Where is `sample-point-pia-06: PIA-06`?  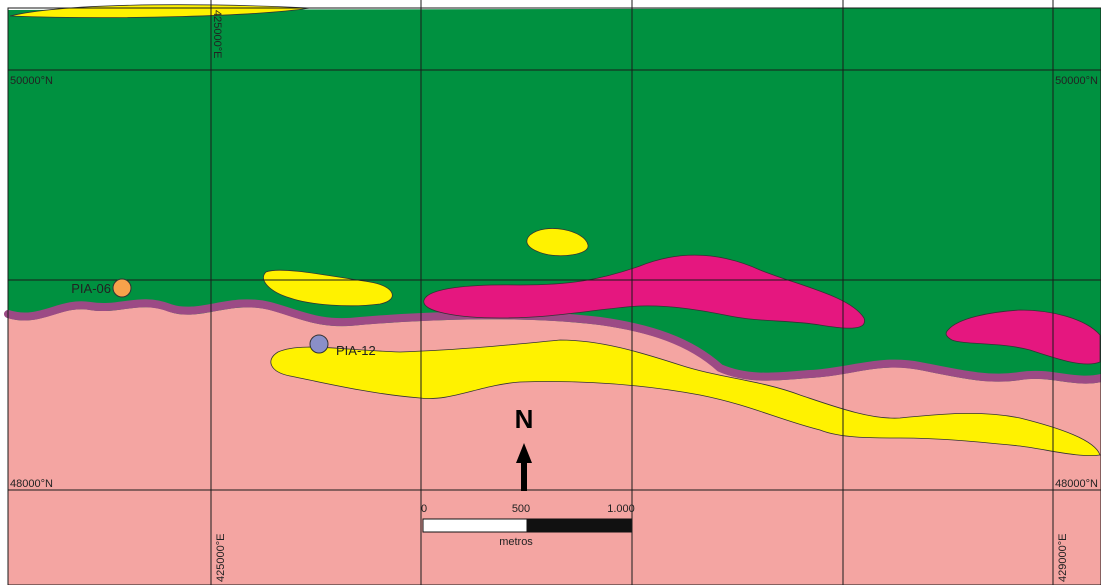
sample-point-pia-06: PIA-06 is located at coordinates (101, 288).